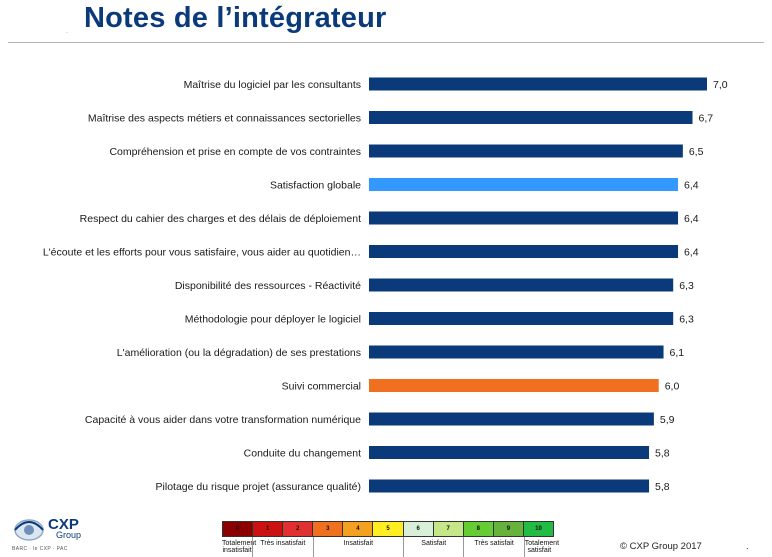  I want to click on scale-cell: 10, so click(538, 529).